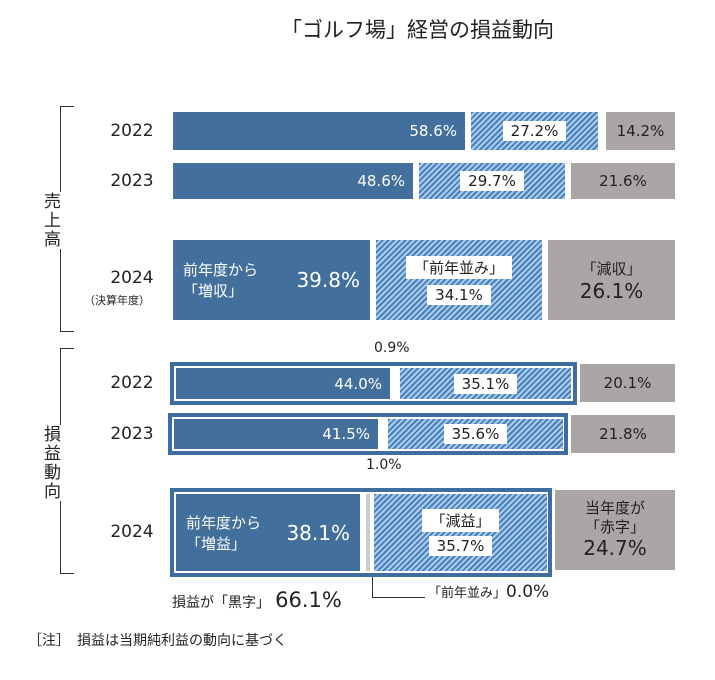 The image size is (715, 680). I want to click on bar-flat: 27.2%, so click(534, 131).